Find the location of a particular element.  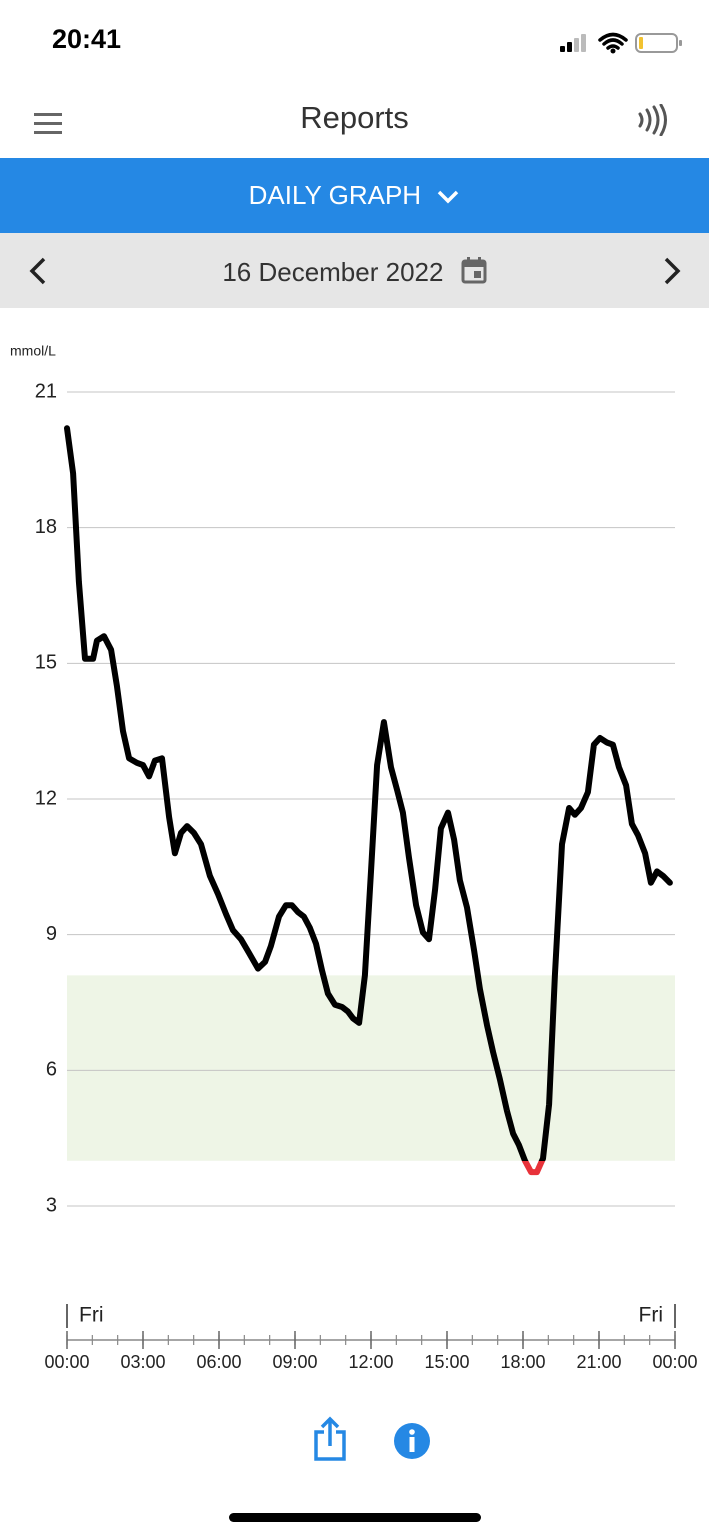

y-tick-label: 21 is located at coordinates (46, 391).